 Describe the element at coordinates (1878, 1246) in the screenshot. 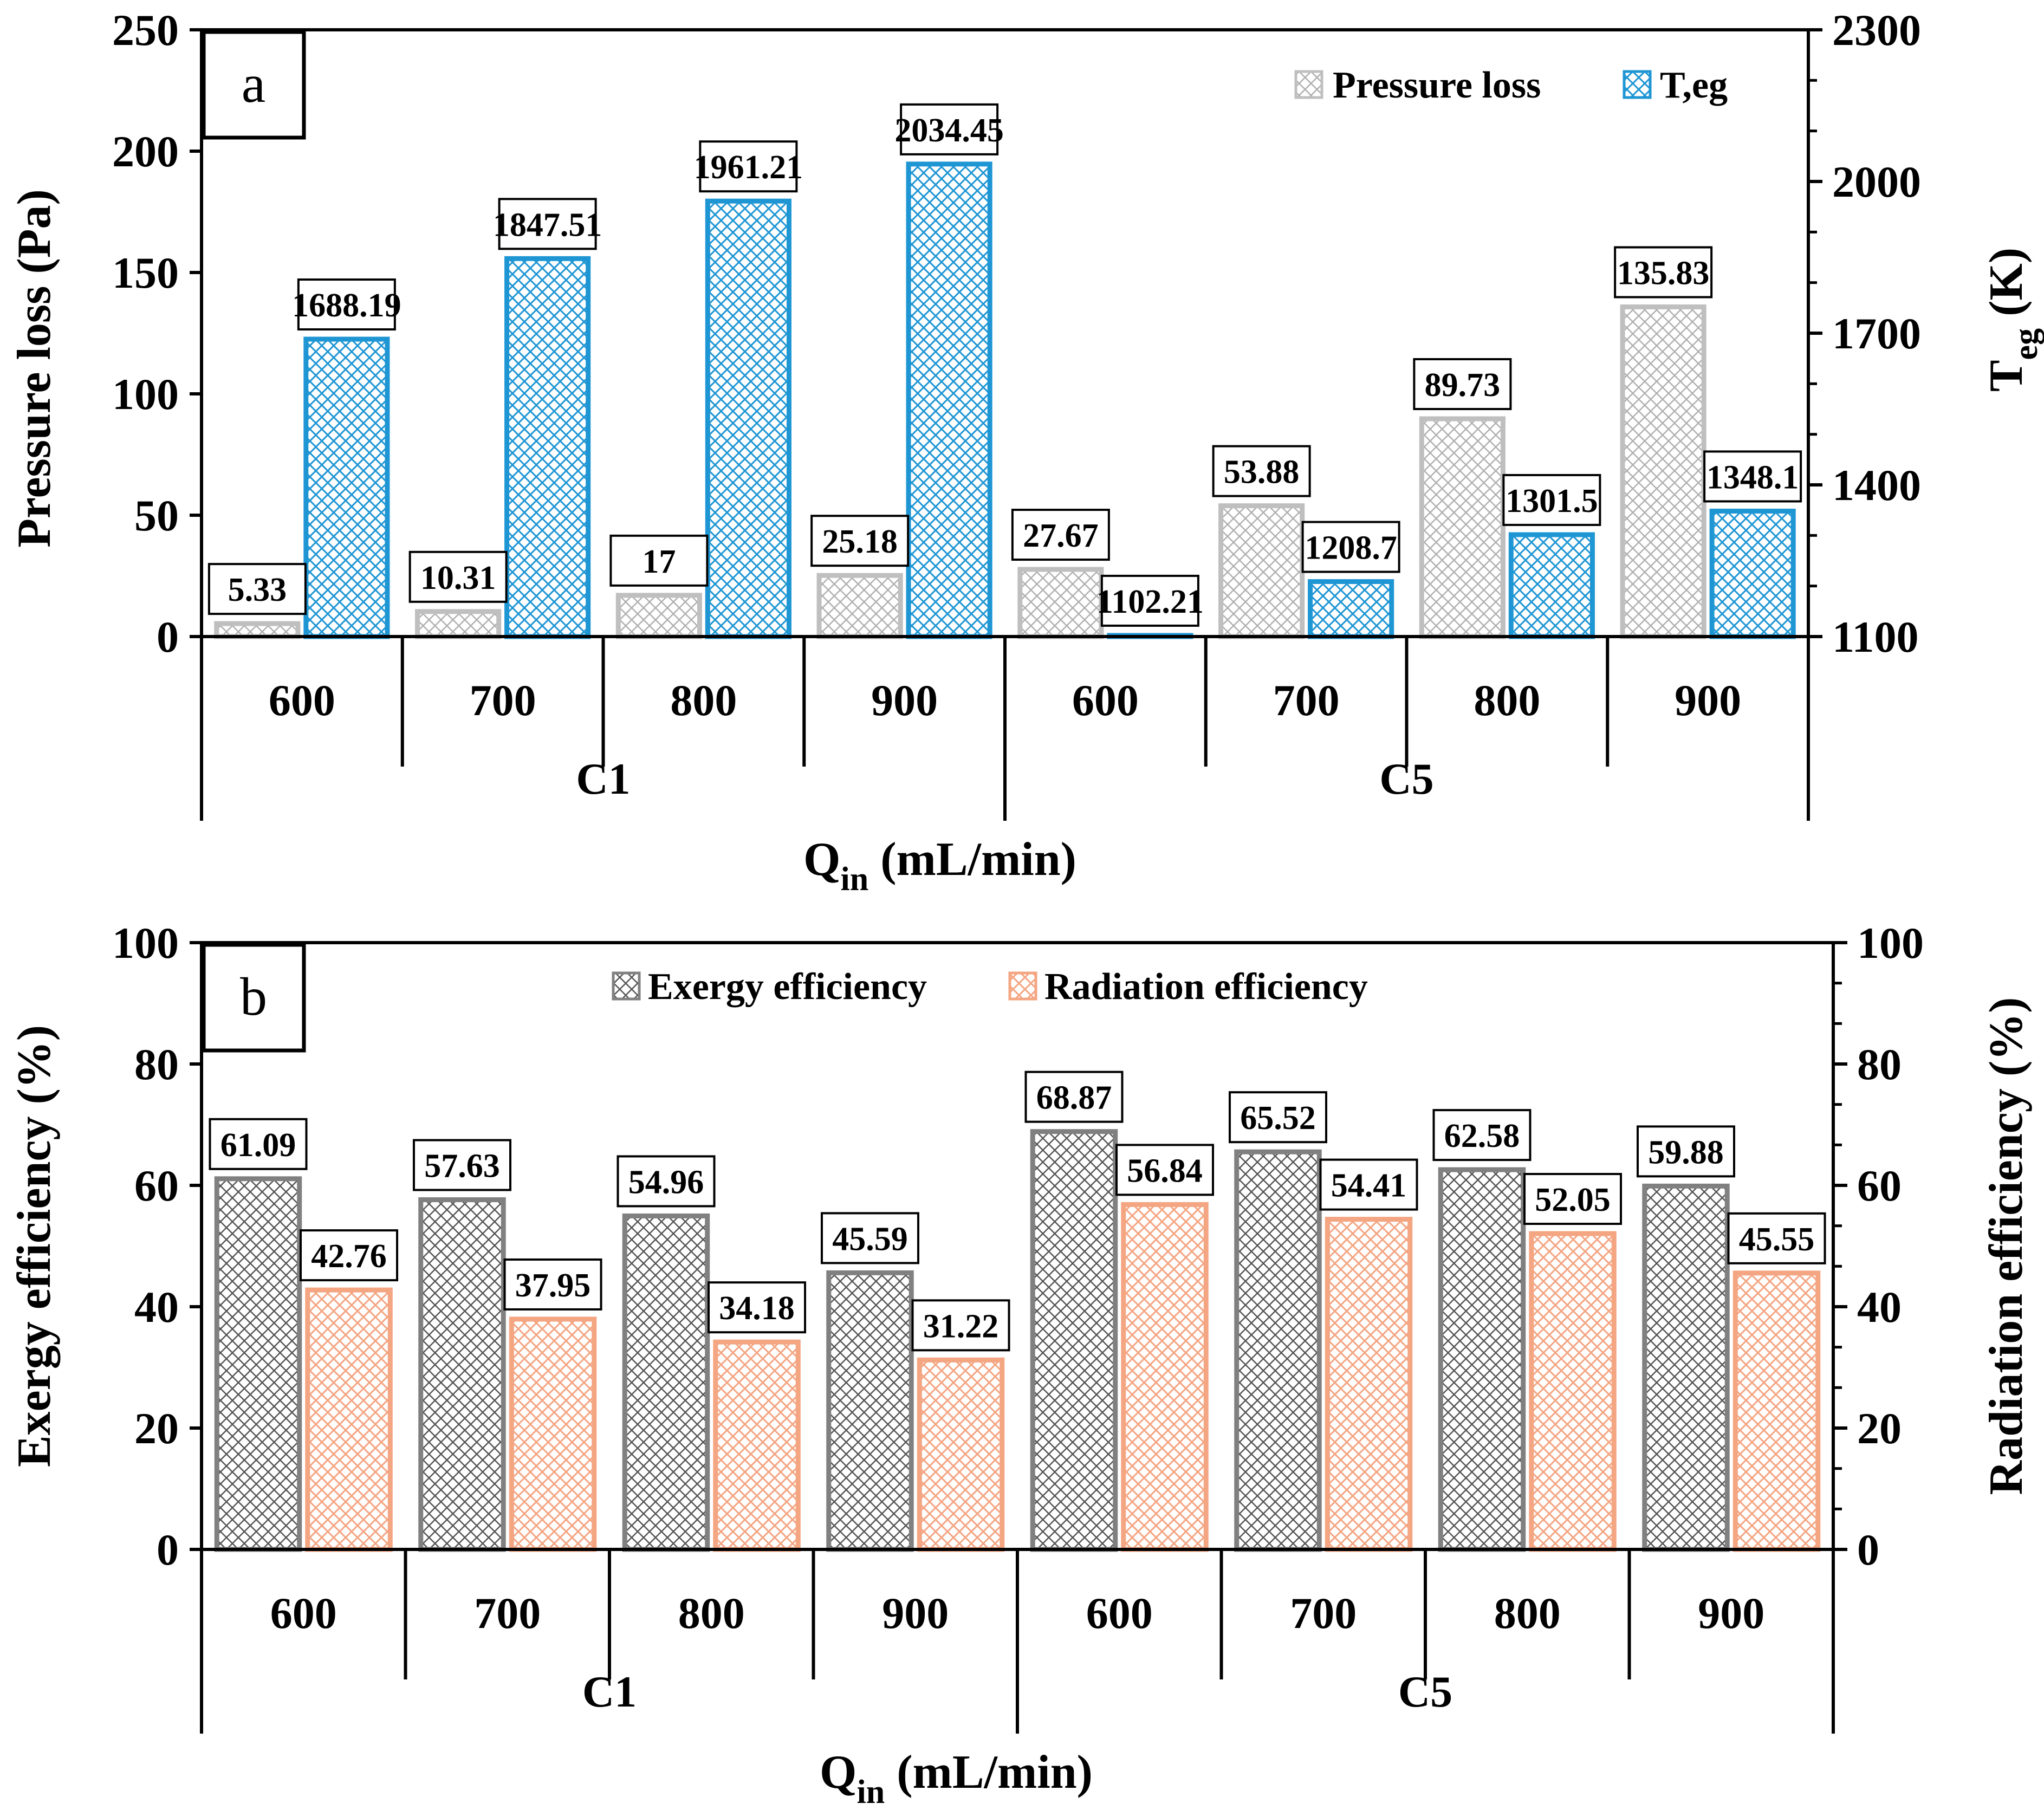

I see `panel-b-right-axis: 0 20 40 60 80 100` at that location.